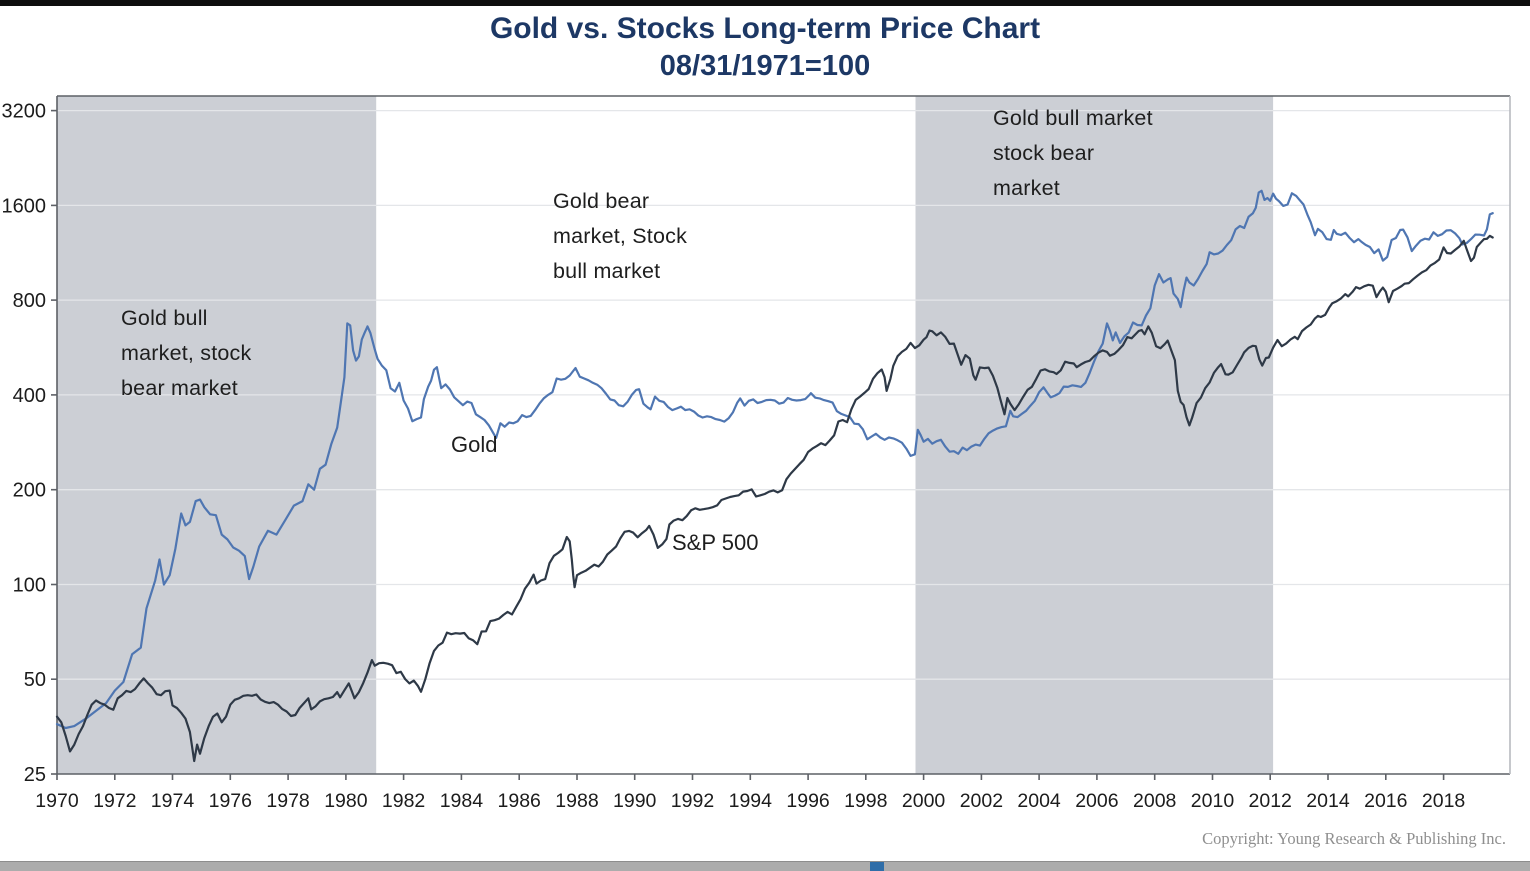  Describe the element at coordinates (403, 801) in the screenshot. I see `x-tick-label-1982: 1982` at that location.